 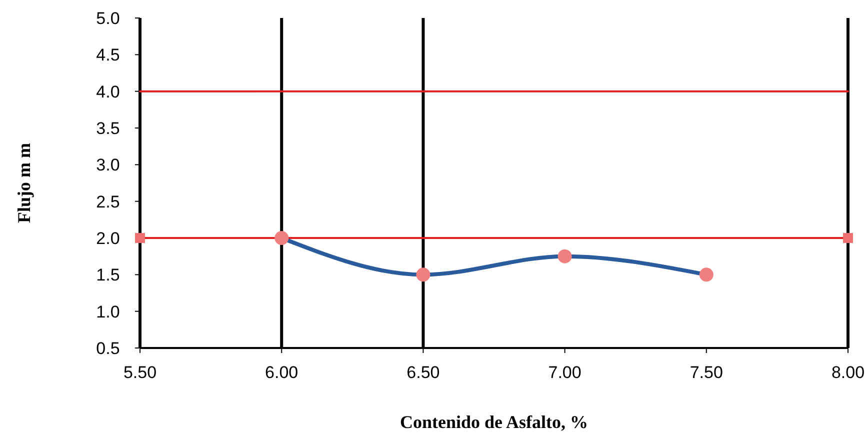 I want to click on y-tick-label: 1.5, so click(x=108, y=275).